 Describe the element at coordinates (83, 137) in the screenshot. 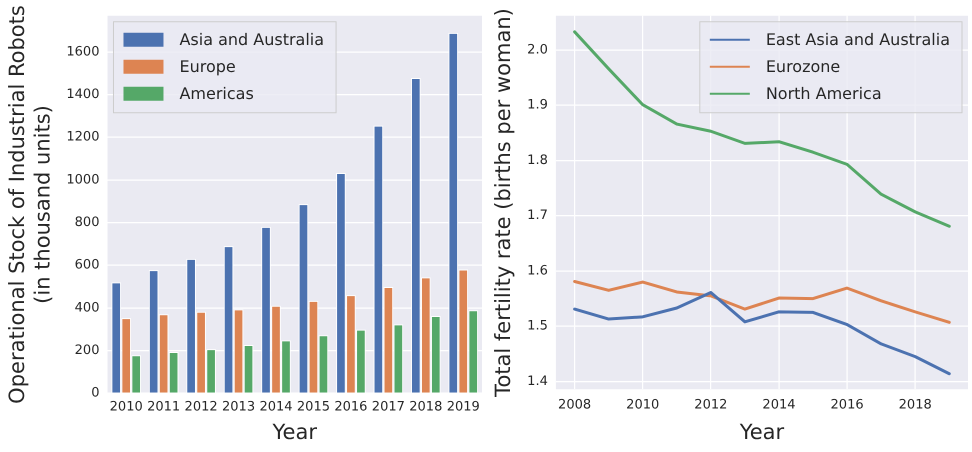

I see `y-tick-label: 1200` at that location.